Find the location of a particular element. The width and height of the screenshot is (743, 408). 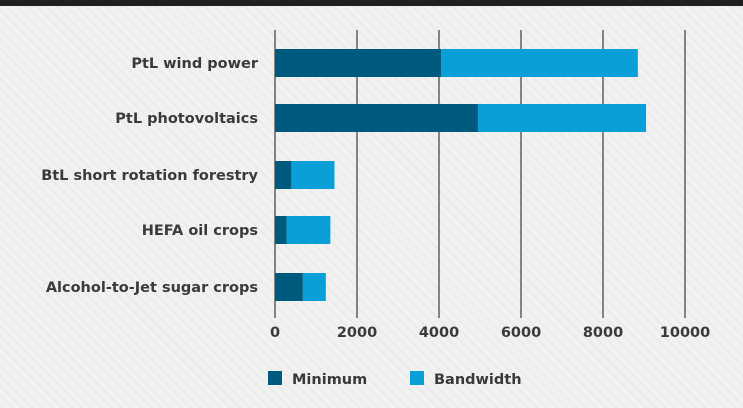

x-tick-label-8000: 8000 is located at coordinates (603, 333).